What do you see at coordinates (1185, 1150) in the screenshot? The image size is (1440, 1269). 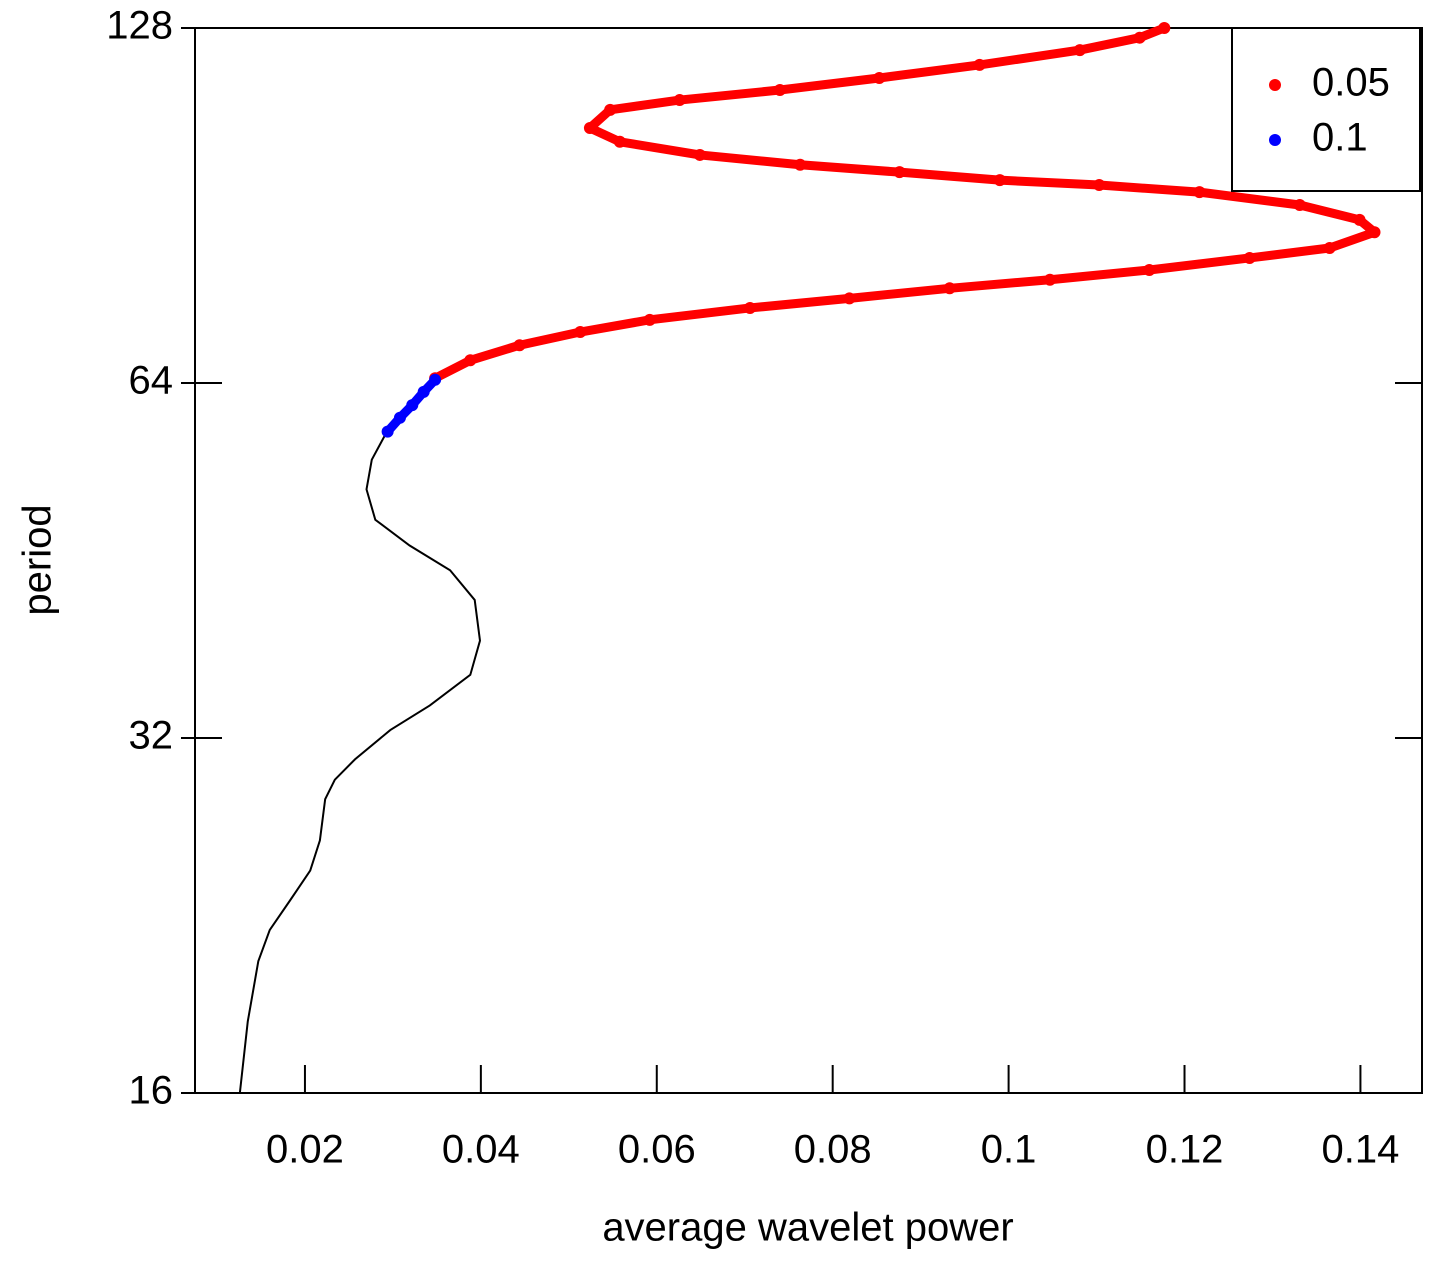 I see `x-tick-label: 0.12` at bounding box center [1185, 1150].